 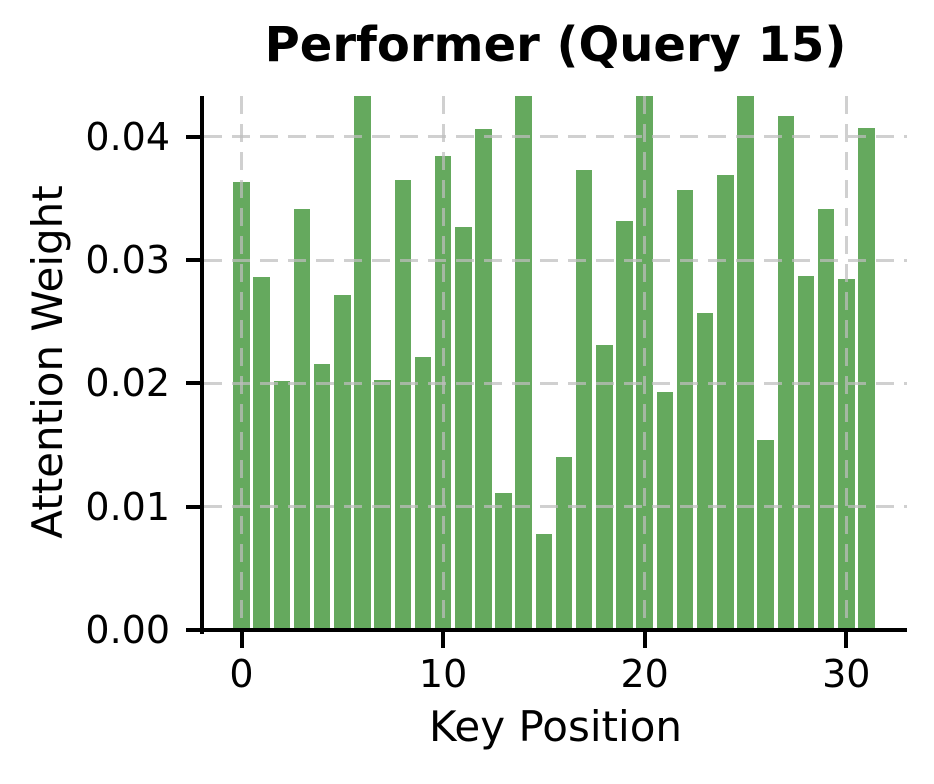 I want to click on y-tick-label: 0.01, so click(x=127, y=506).